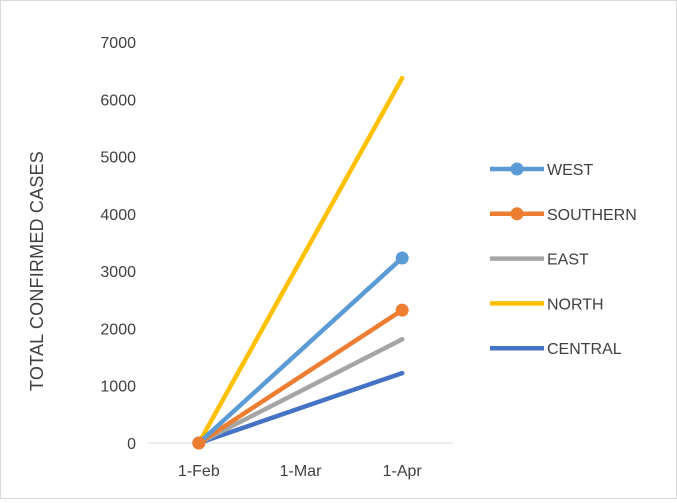 The image size is (677, 503). Describe the element at coordinates (592, 215) in the screenshot. I see `legend-label-southern: SOUTHERN` at that location.